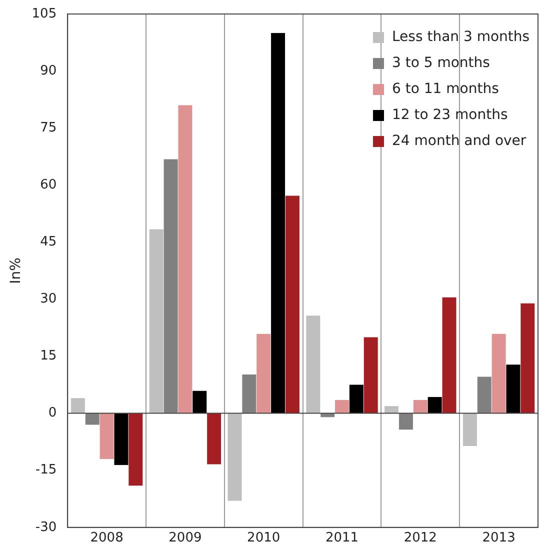 The width and height of the screenshot is (546, 553). What do you see at coordinates (441, 63) in the screenshot?
I see `legend-label: 3 to 5 months` at bounding box center [441, 63].